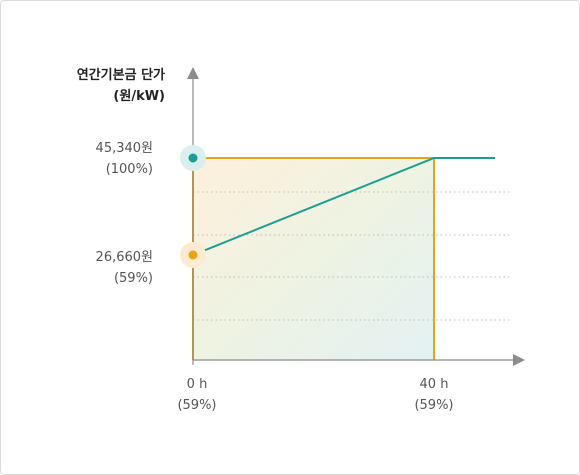 The height and width of the screenshot is (475, 580). I want to click on series-line, so click(343, 206).